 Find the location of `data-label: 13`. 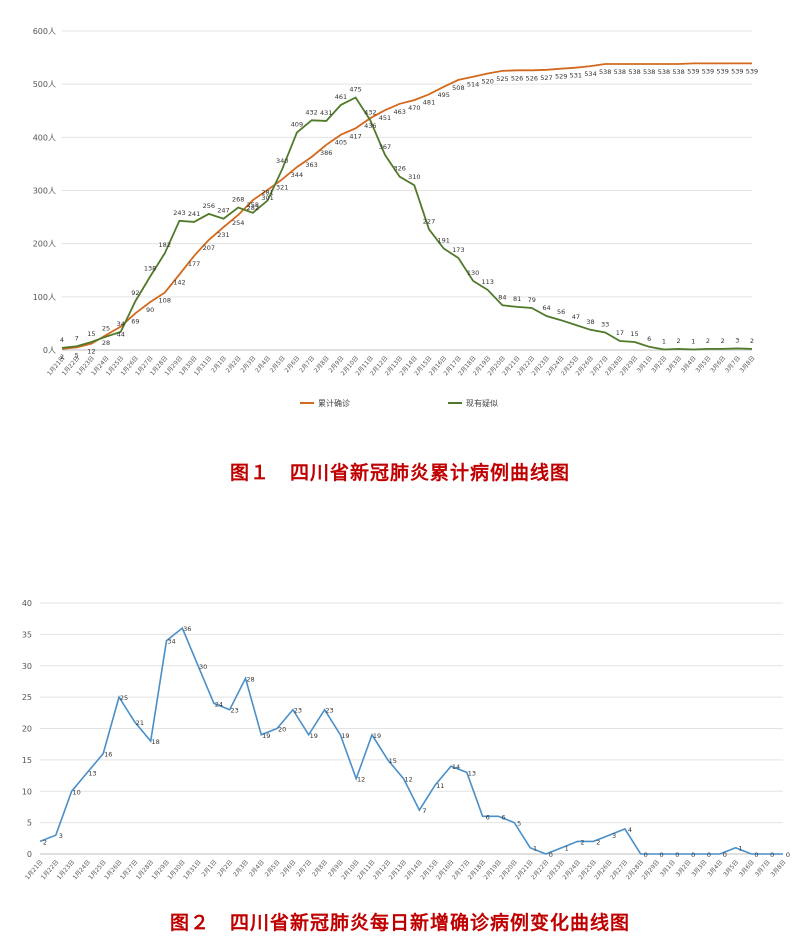

data-label: 13 is located at coordinates (92, 773).